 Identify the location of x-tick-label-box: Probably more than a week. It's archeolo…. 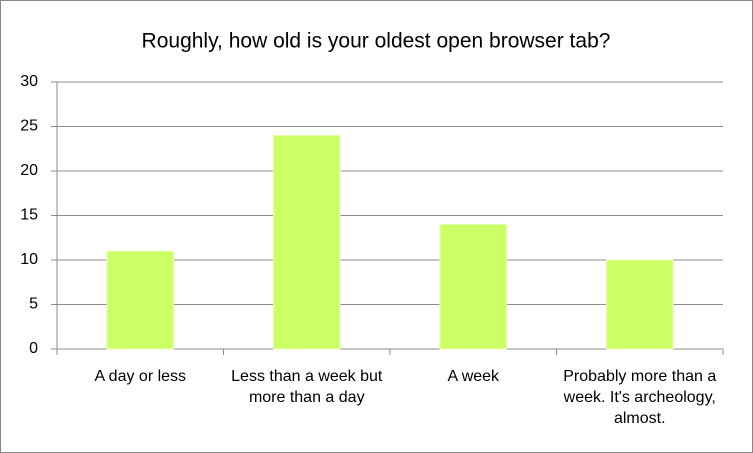
(640, 397).